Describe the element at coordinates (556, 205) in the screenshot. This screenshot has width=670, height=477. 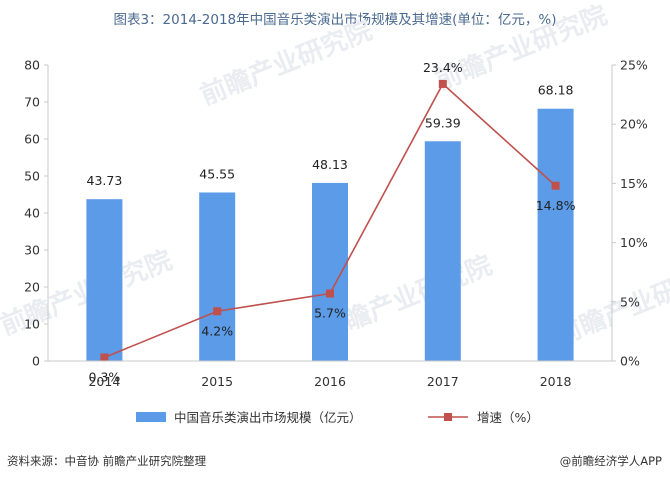
I see `line-data-label: 14.8%` at that location.